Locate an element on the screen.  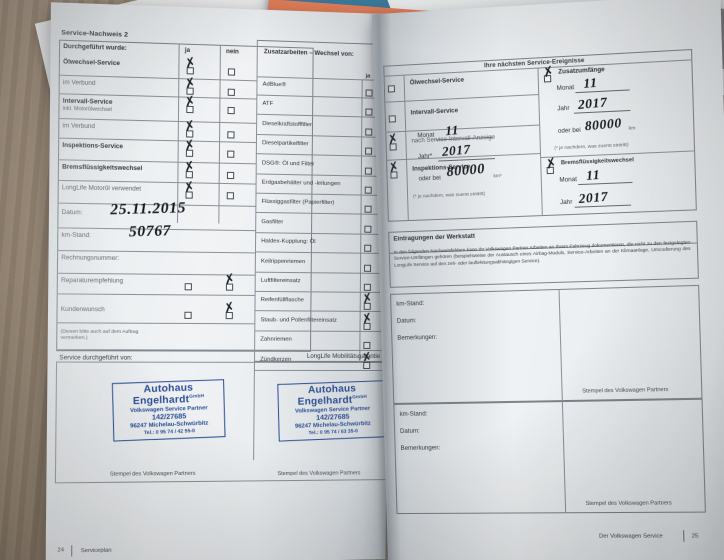
entry1-bemerkungen-label: Bemerkungen: is located at coordinates (417, 337).